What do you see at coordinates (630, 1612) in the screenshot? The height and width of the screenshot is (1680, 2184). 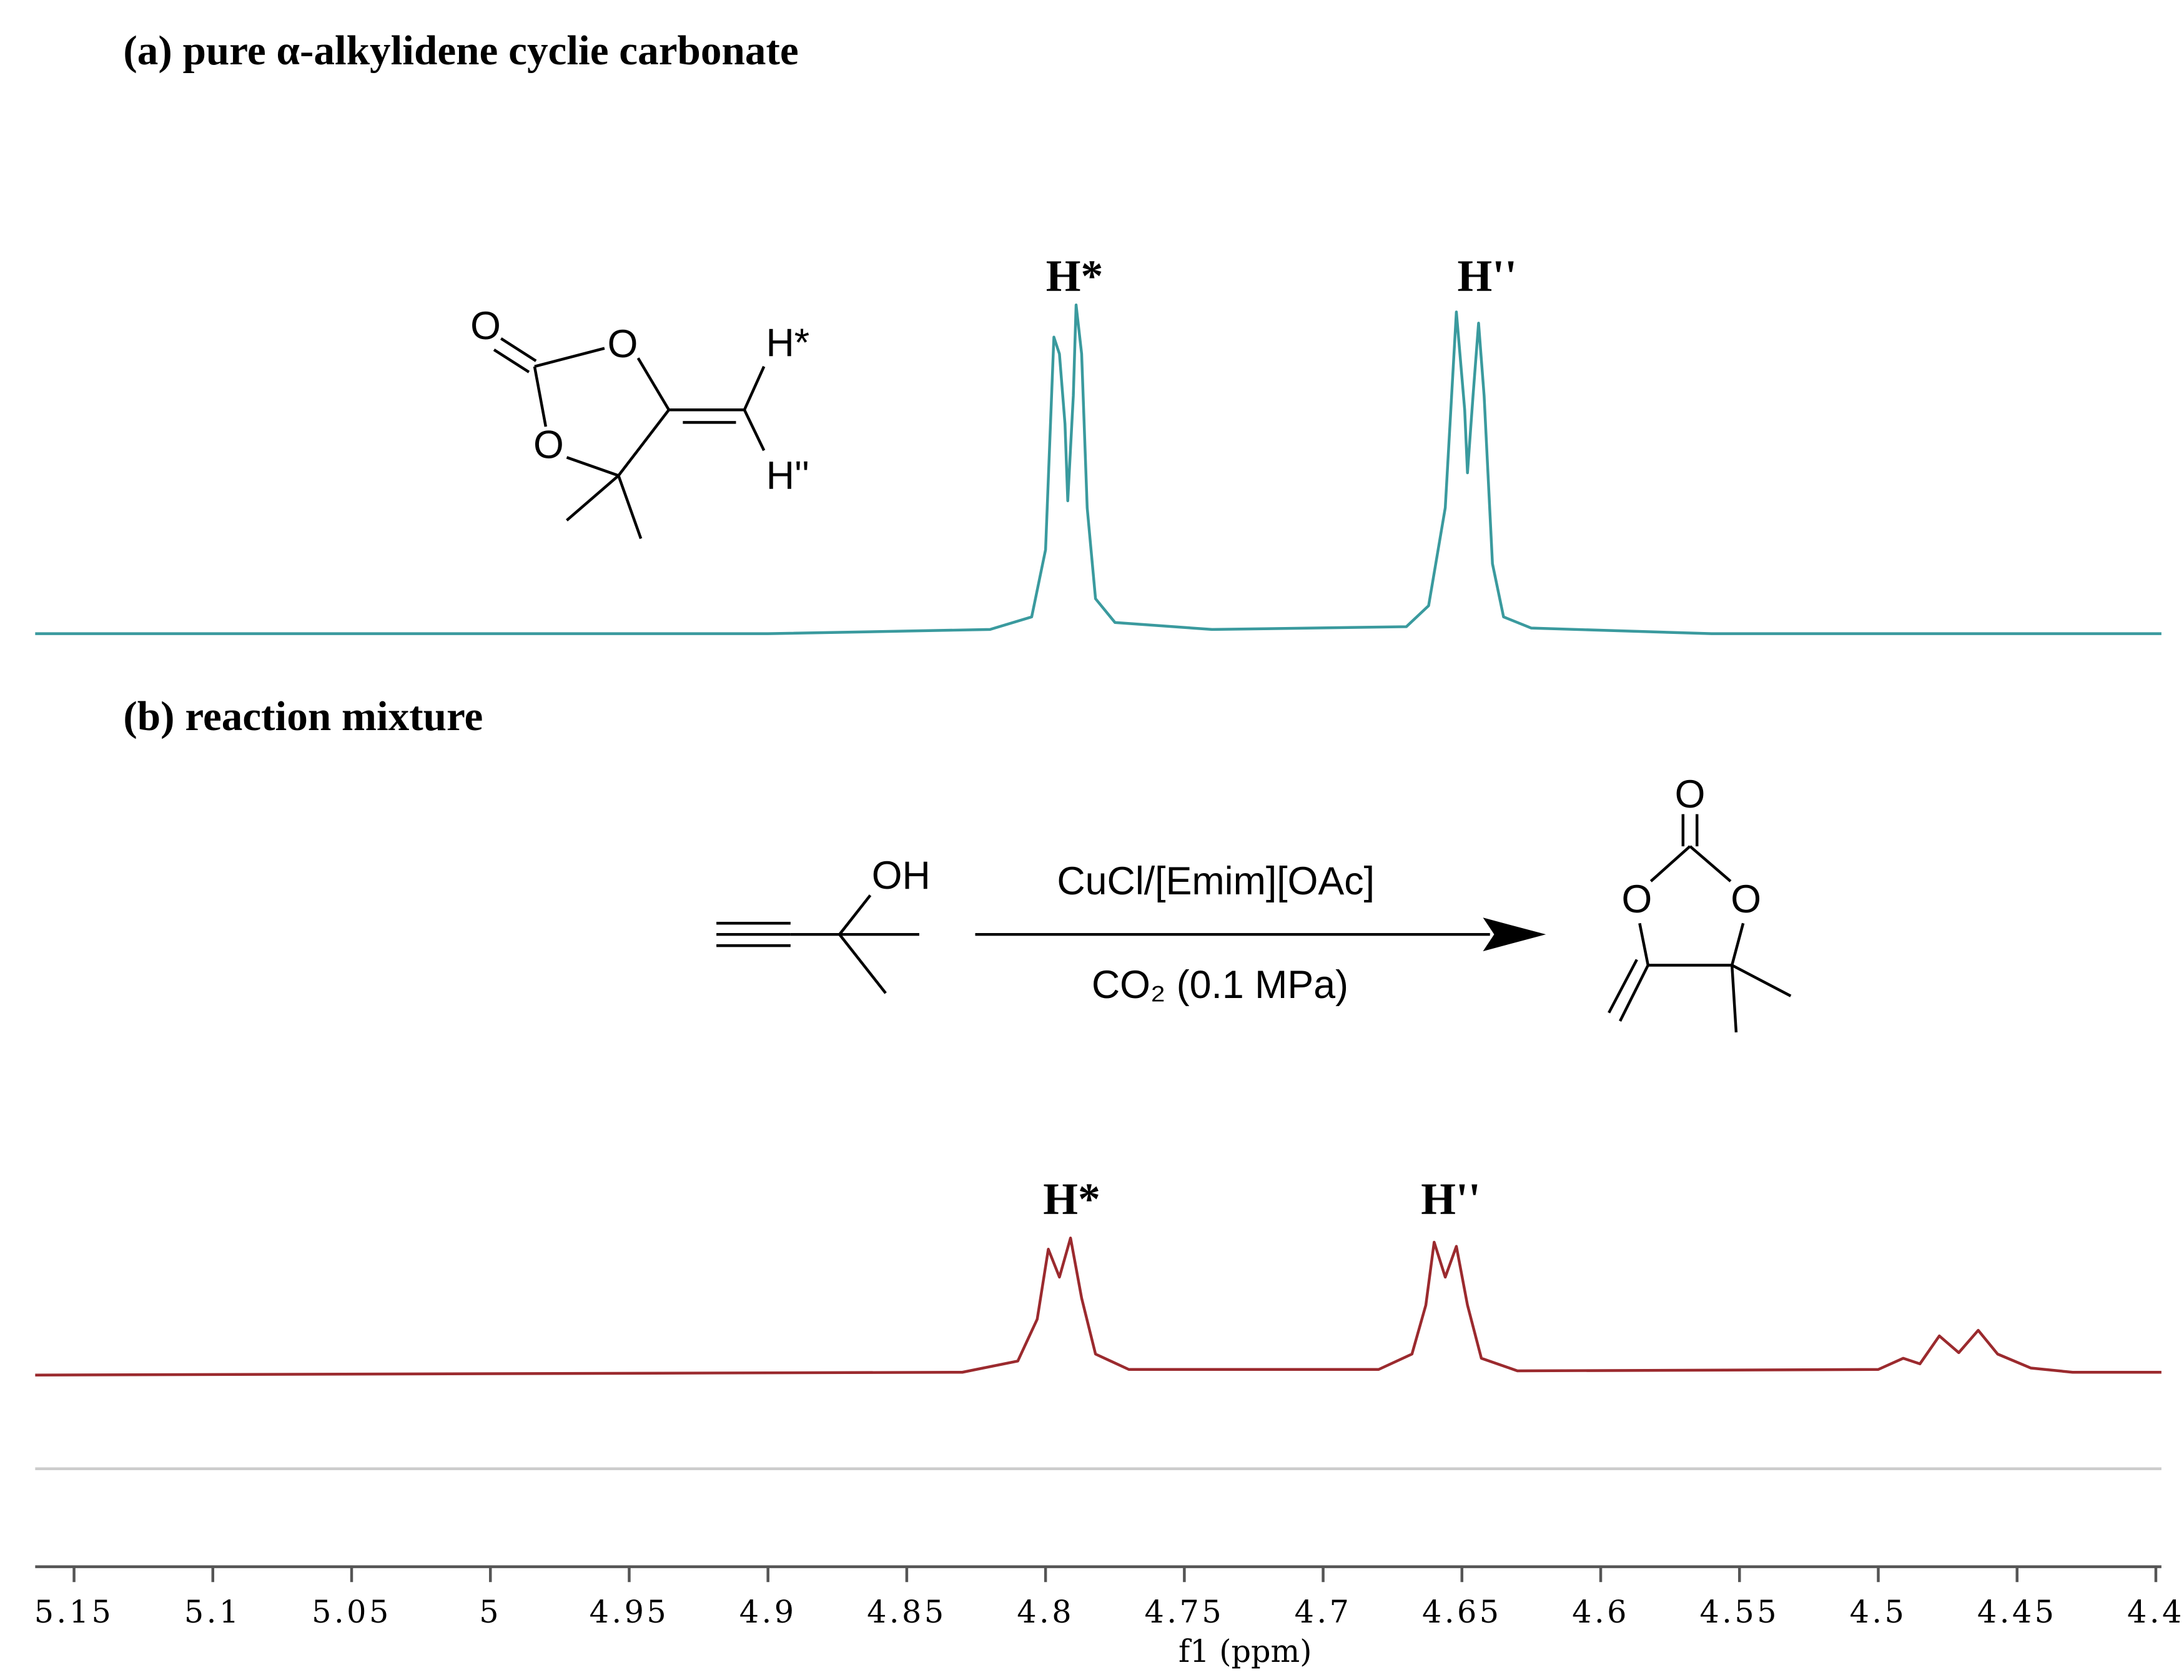 I see `x-tick-label: 4.95` at bounding box center [630, 1612].